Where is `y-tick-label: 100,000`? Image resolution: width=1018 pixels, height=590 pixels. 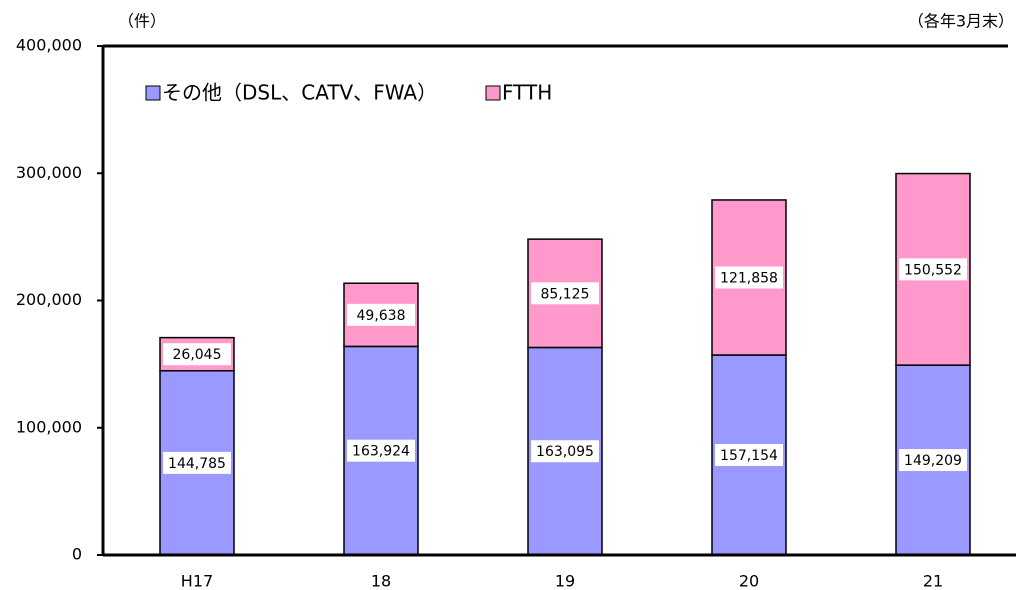
y-tick-label: 100,000 is located at coordinates (49, 426).